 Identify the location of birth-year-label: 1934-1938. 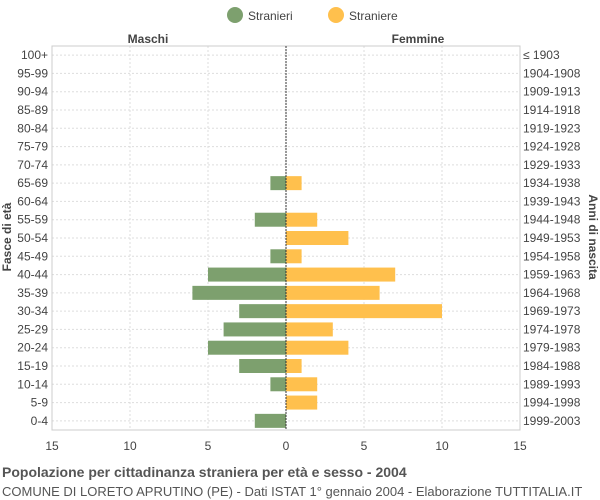
(552, 183).